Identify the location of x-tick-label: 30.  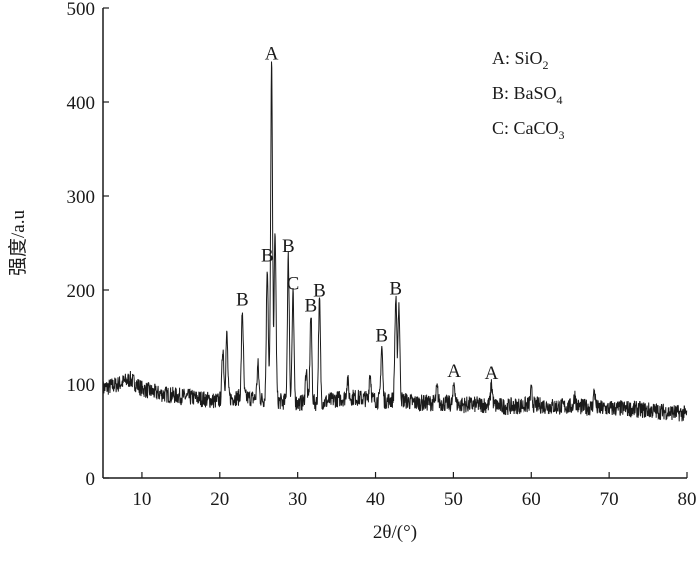
(297, 499).